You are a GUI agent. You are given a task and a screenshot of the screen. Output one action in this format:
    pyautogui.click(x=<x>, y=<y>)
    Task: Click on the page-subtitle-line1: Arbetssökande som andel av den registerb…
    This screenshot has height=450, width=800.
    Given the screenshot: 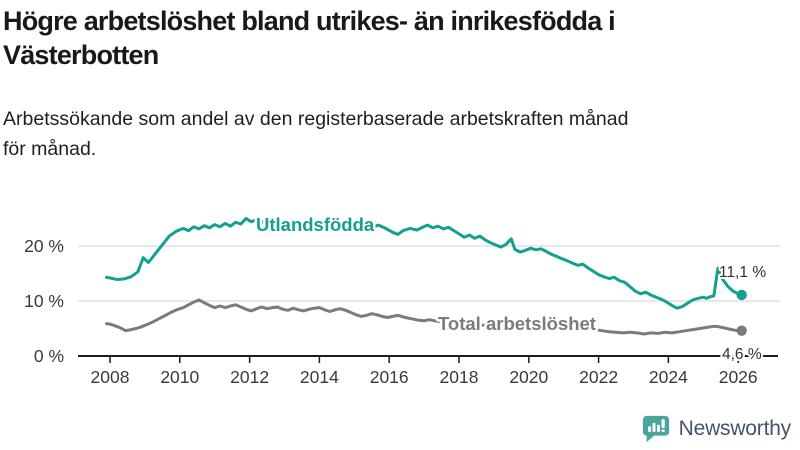 What is the action you would take?
    pyautogui.click(x=316, y=119)
    